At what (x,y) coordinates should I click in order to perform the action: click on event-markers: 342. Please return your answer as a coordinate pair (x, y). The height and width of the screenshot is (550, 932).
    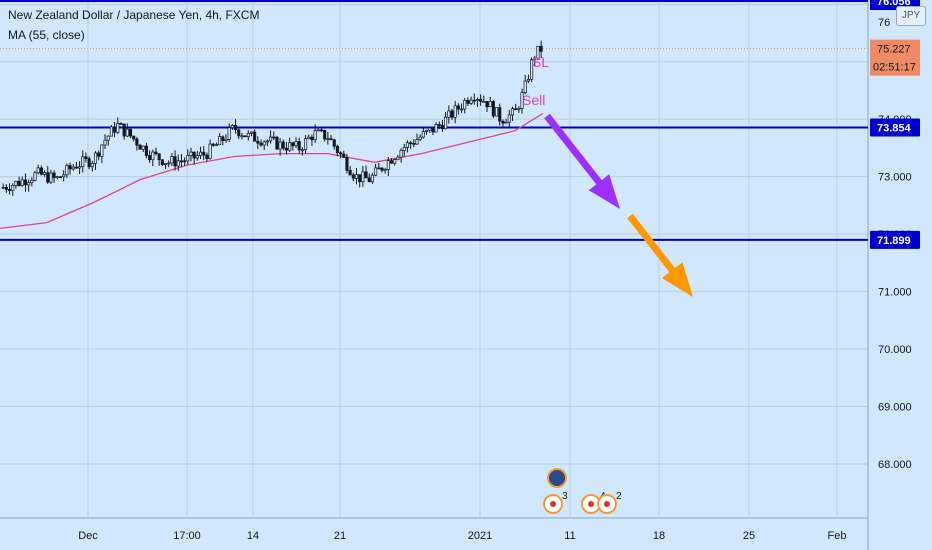
    Looking at the image, I should click on (582, 491).